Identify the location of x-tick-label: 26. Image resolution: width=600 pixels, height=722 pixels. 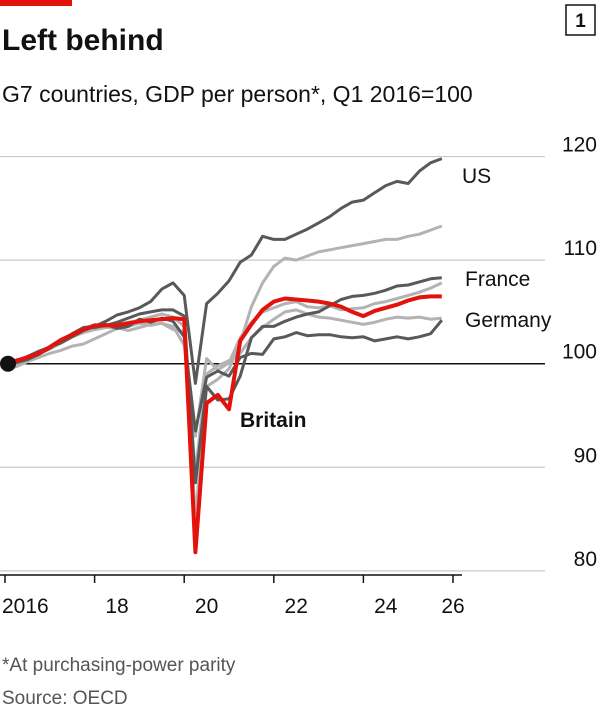
(452, 606).